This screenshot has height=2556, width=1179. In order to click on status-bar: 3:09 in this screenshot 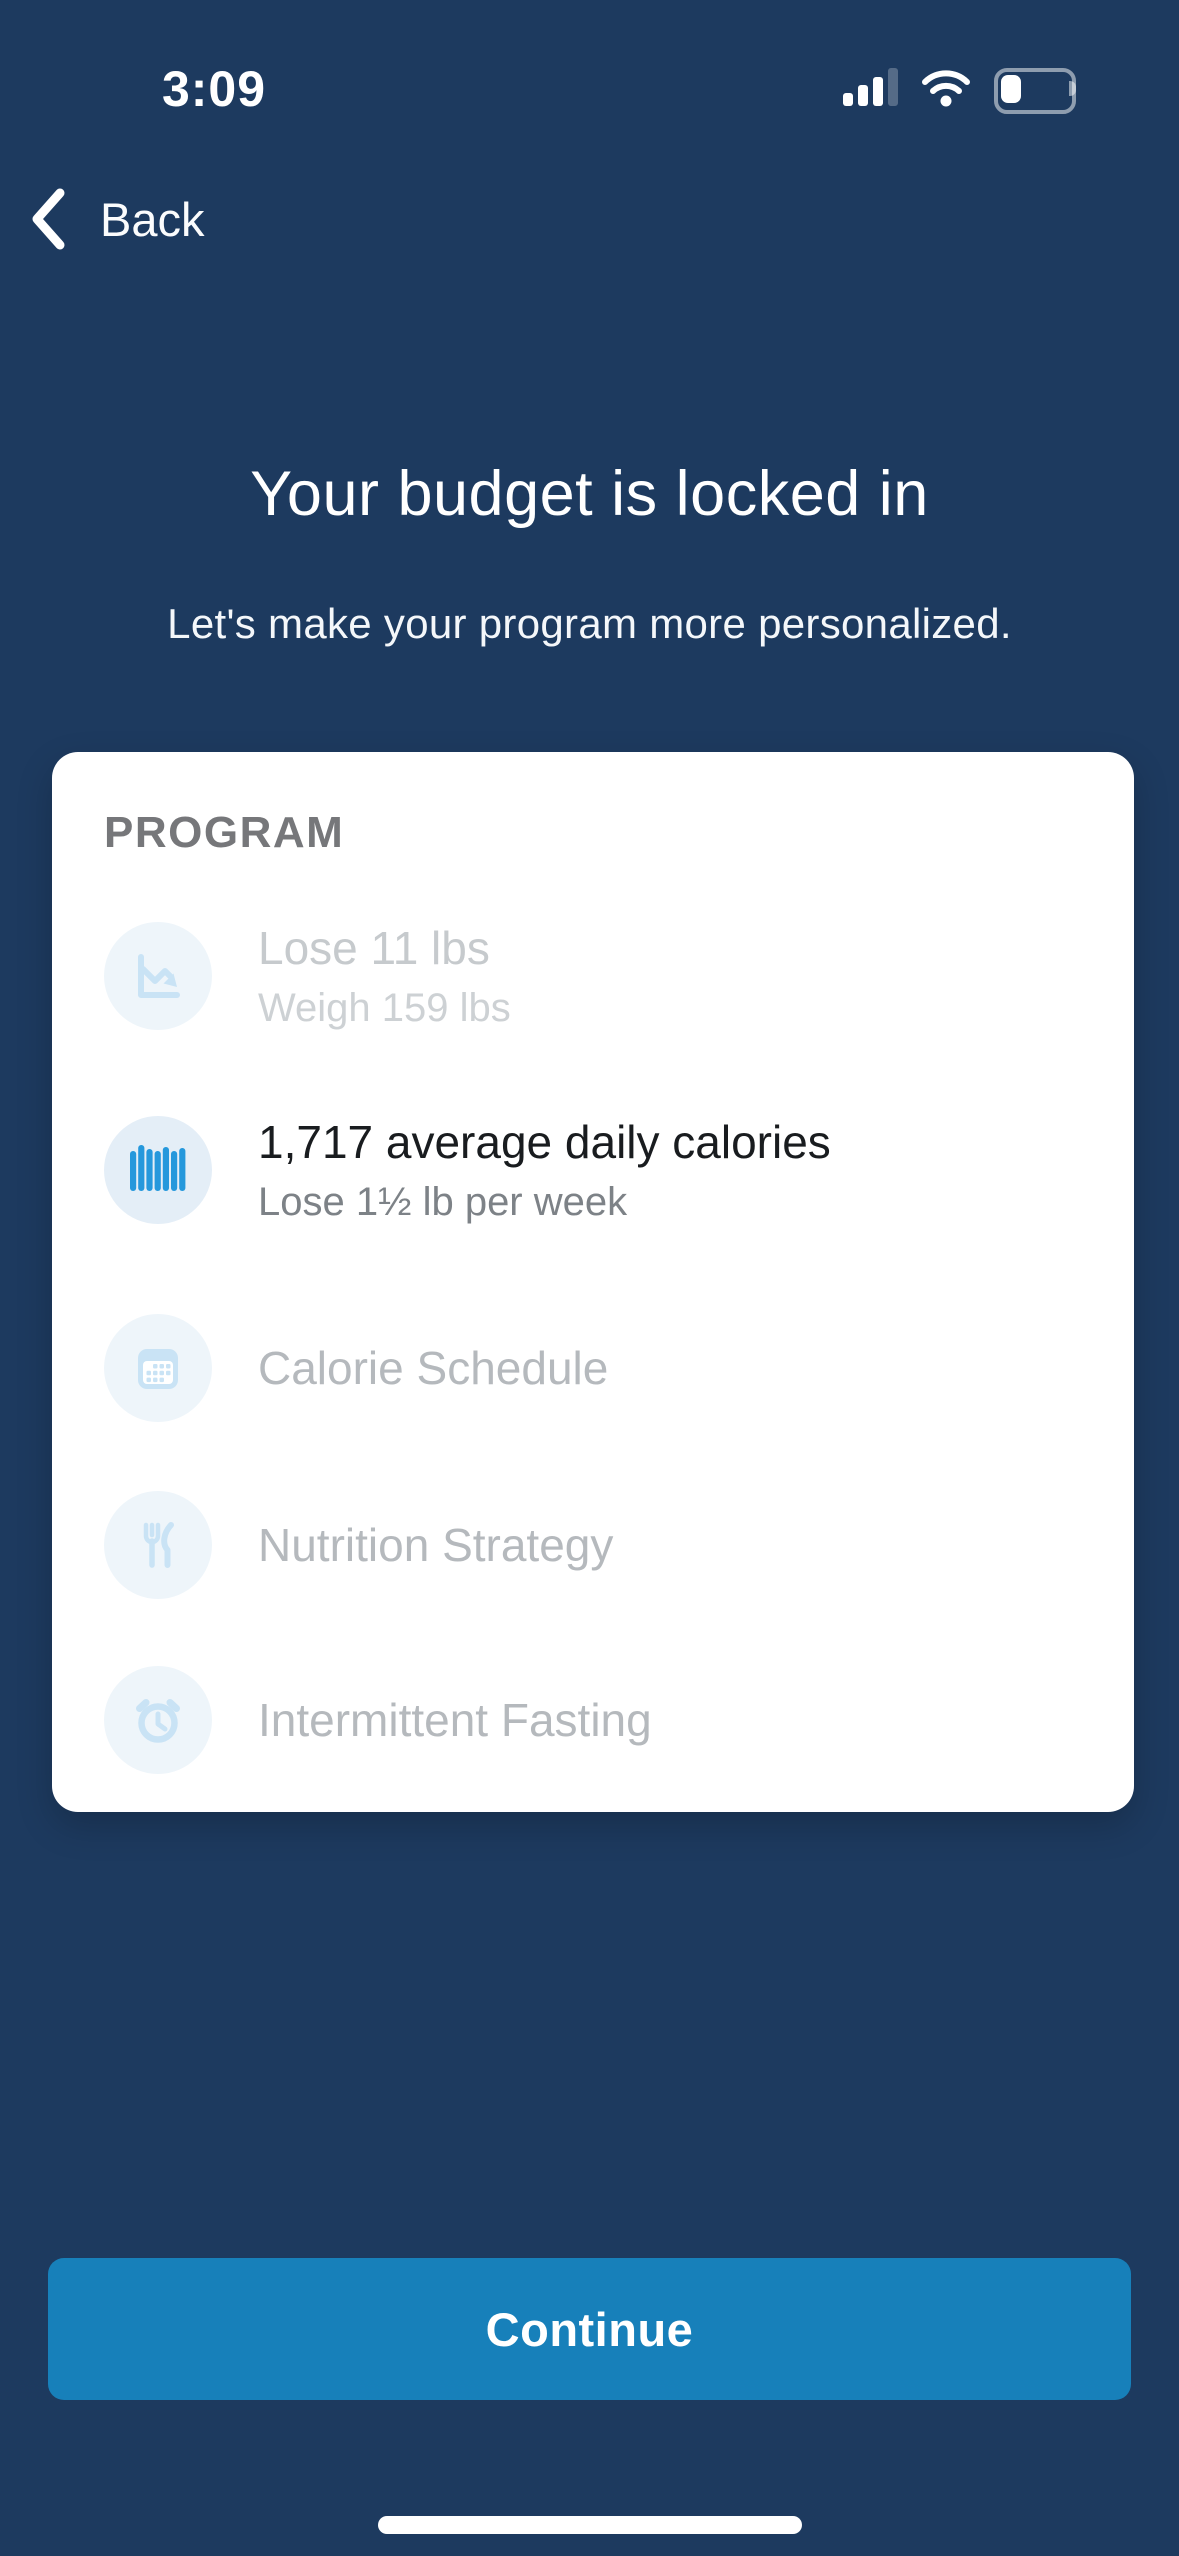, I will do `click(589, 65)`.